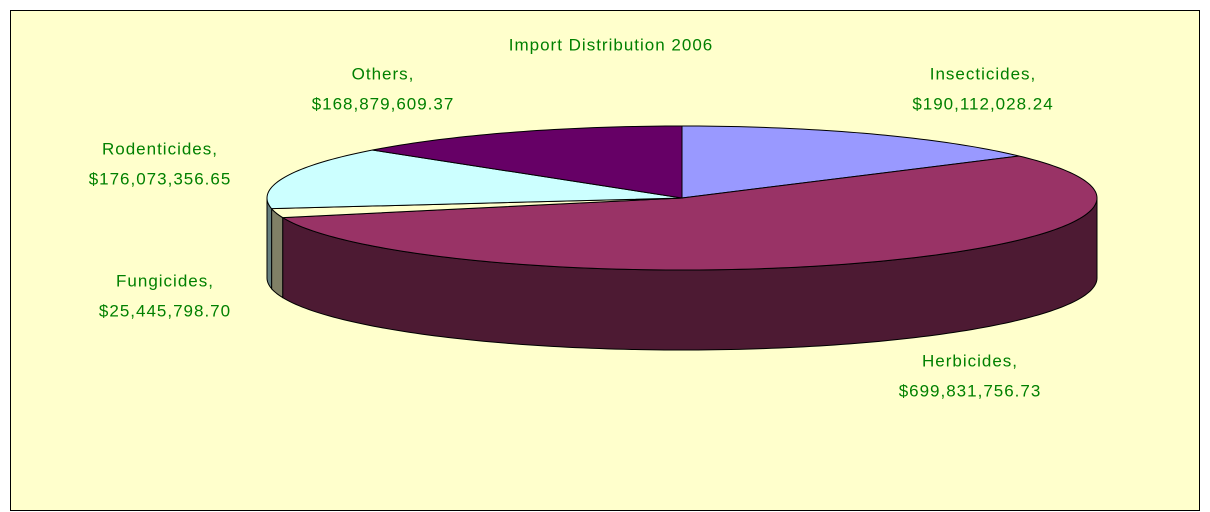  I want to click on slice-value-label: $699,831,756.73, so click(970, 390).